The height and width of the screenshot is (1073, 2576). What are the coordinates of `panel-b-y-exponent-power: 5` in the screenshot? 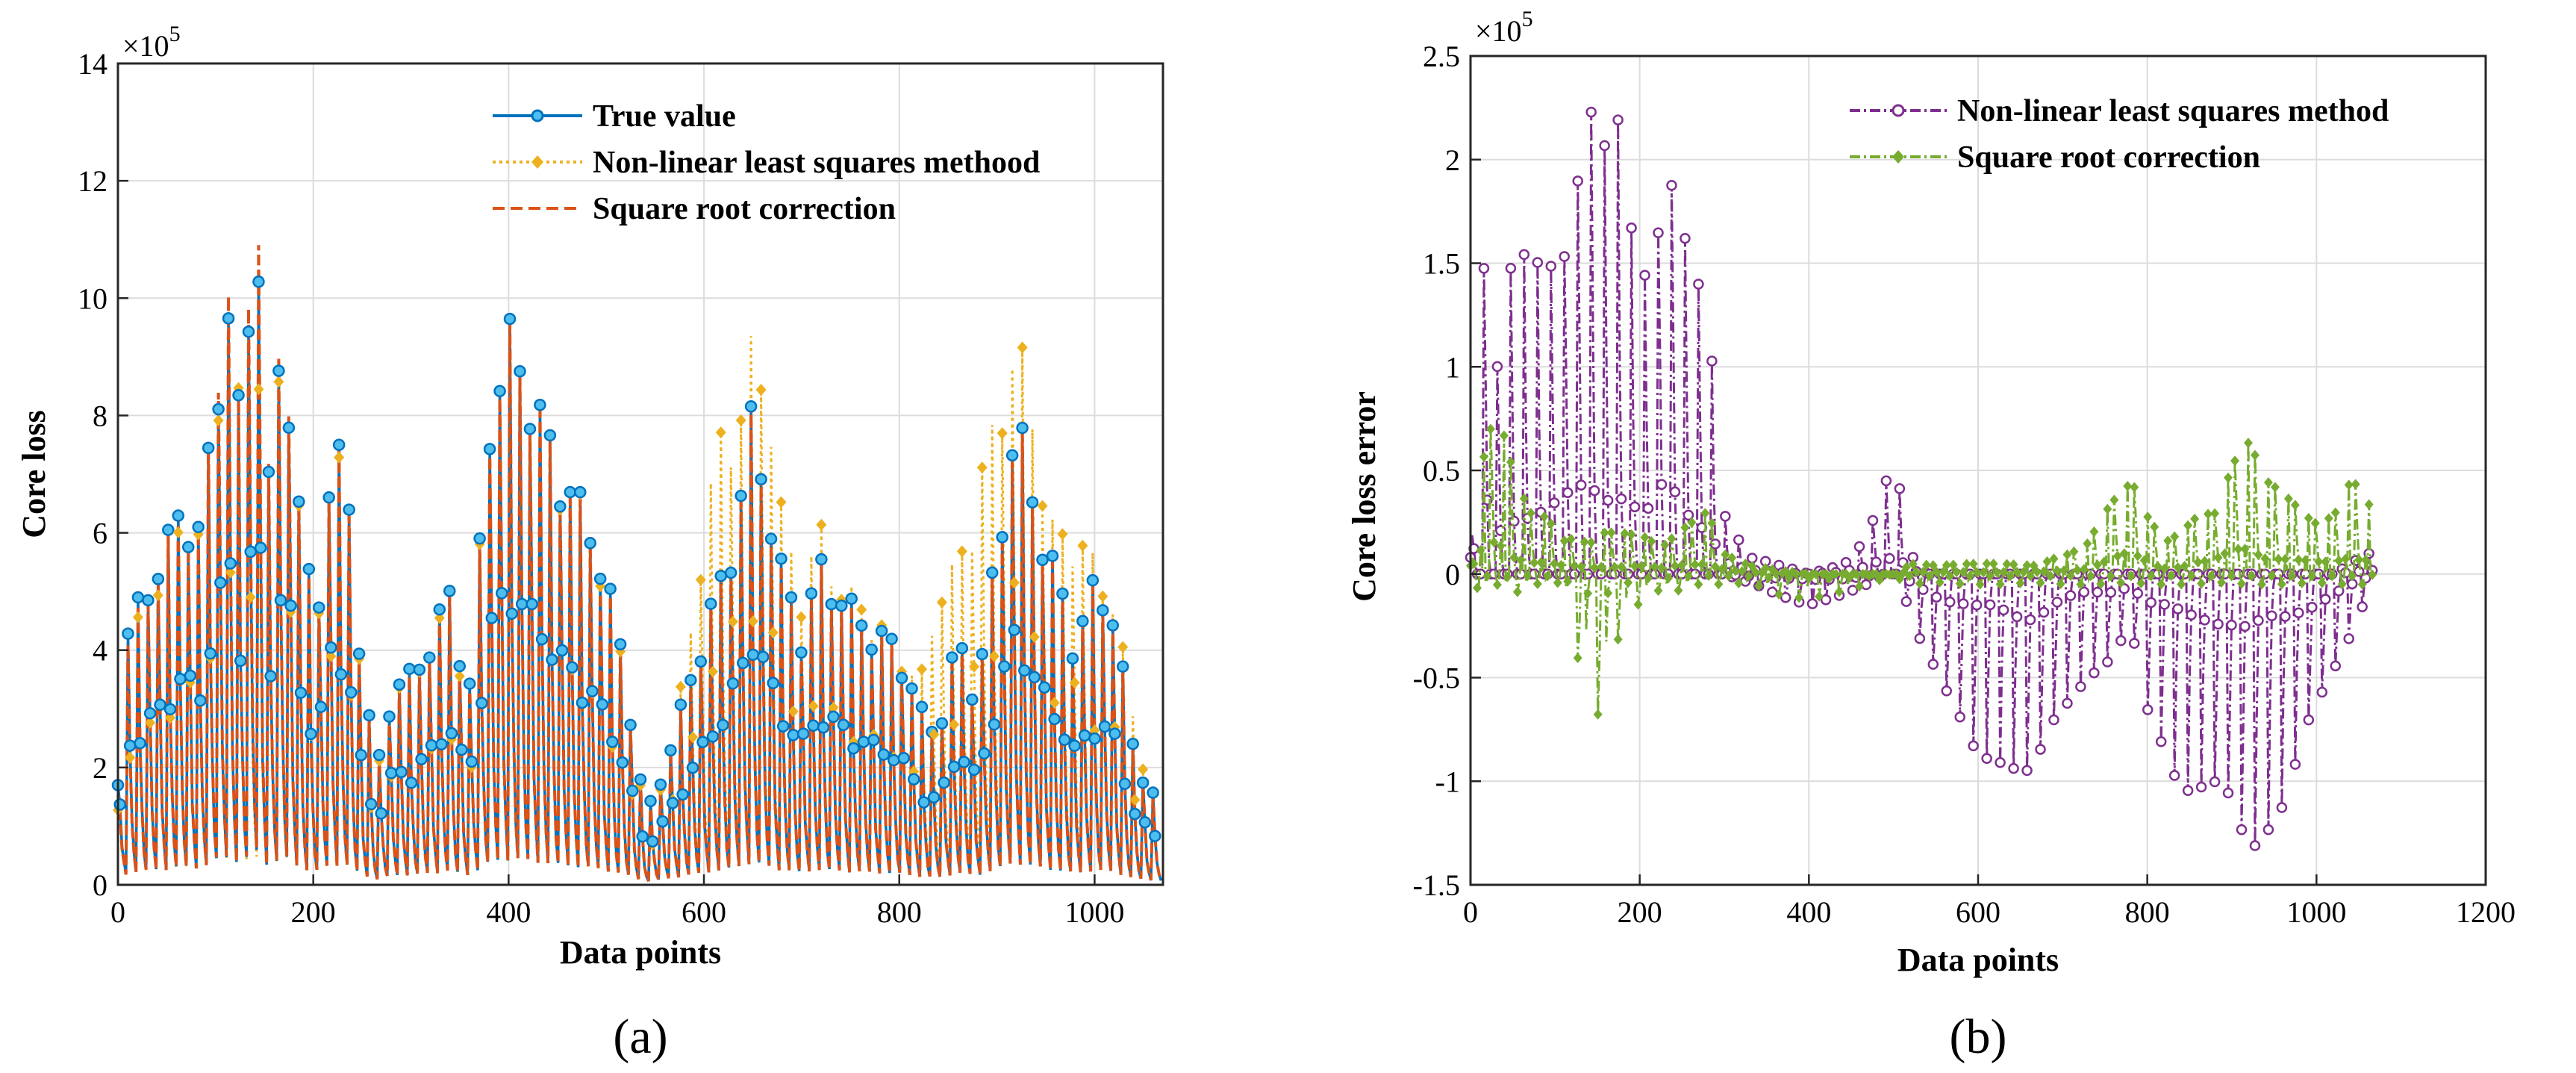 It's located at (1527, 19).